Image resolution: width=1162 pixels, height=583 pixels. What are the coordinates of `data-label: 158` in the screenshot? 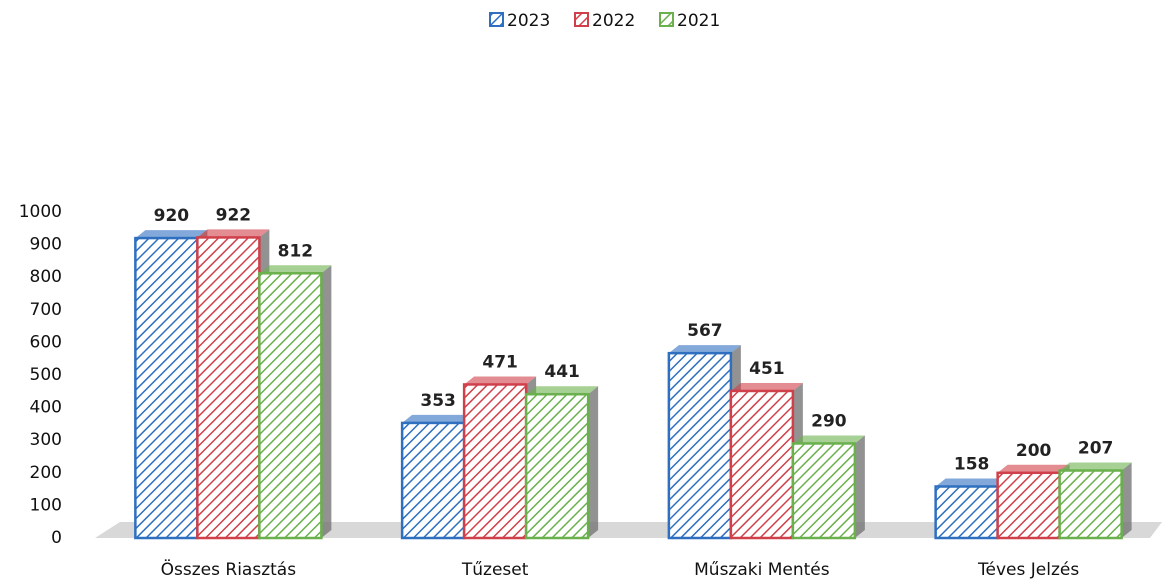 It's located at (972, 464).